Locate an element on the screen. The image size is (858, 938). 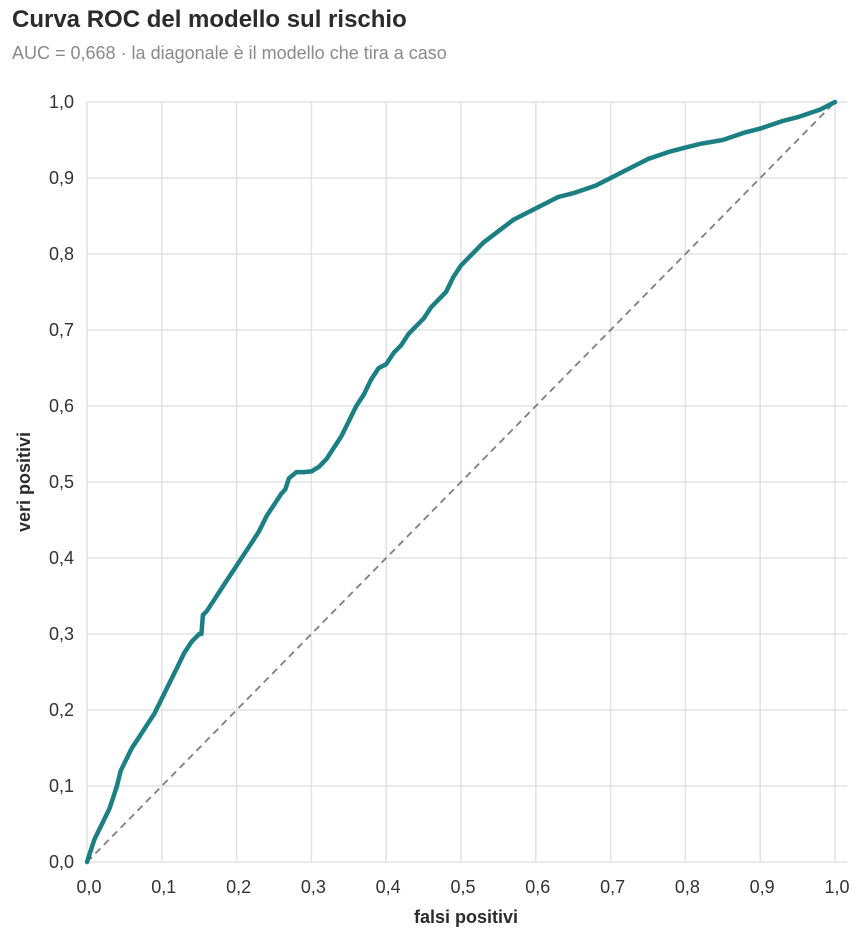
y-tick-label: 0,9 is located at coordinates (61, 178).